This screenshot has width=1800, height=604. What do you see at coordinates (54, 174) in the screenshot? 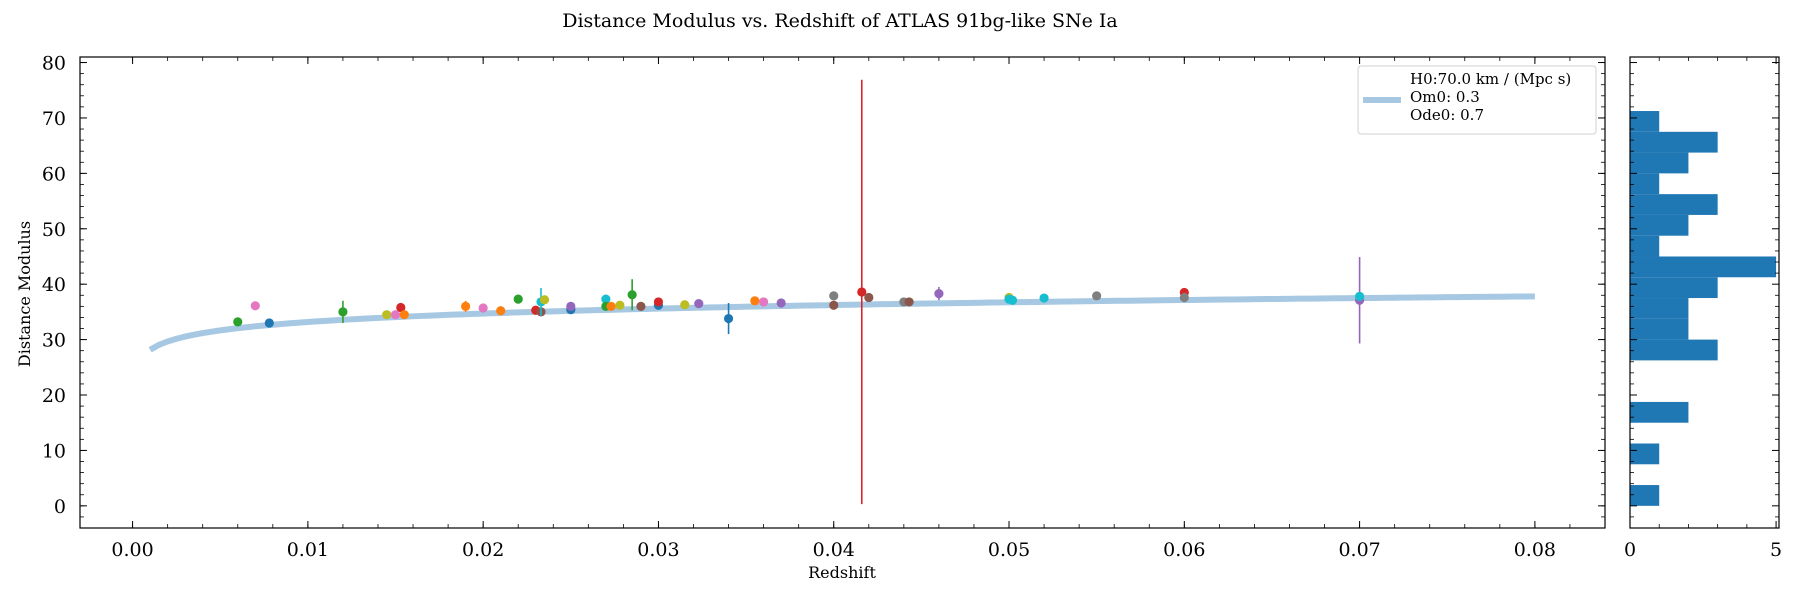
I see `y-tick-label: 60` at bounding box center [54, 174].